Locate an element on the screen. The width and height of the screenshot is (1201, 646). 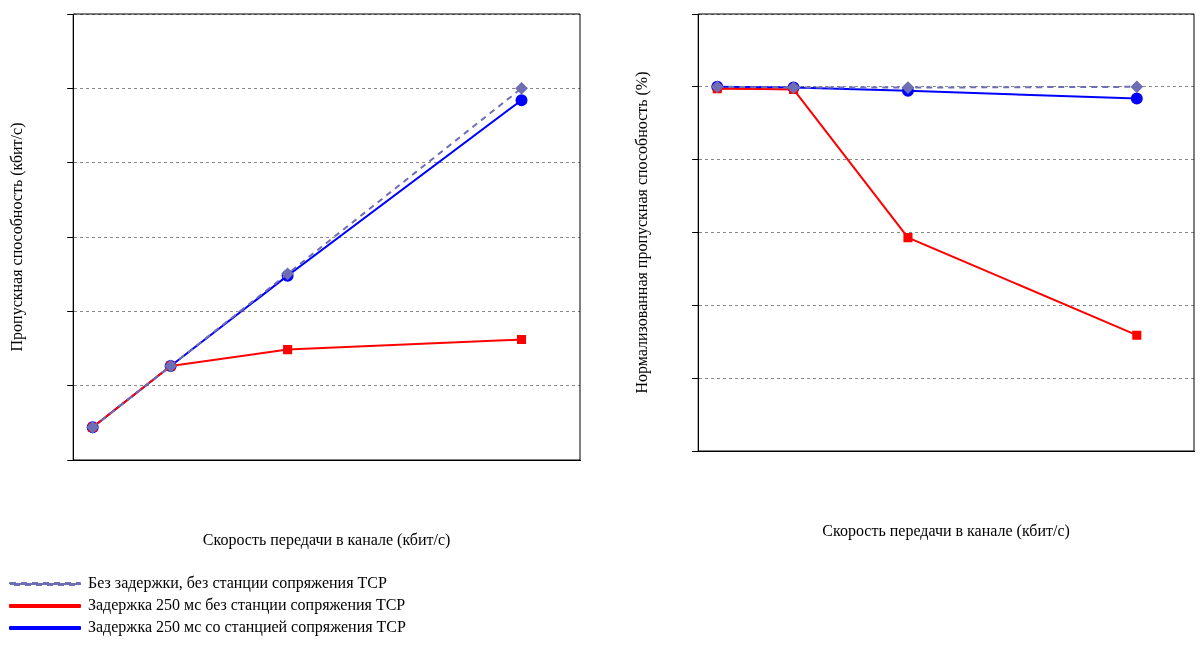
legend-label: Задержка 250 мс без станции сопряжения TCP is located at coordinates (247, 605).